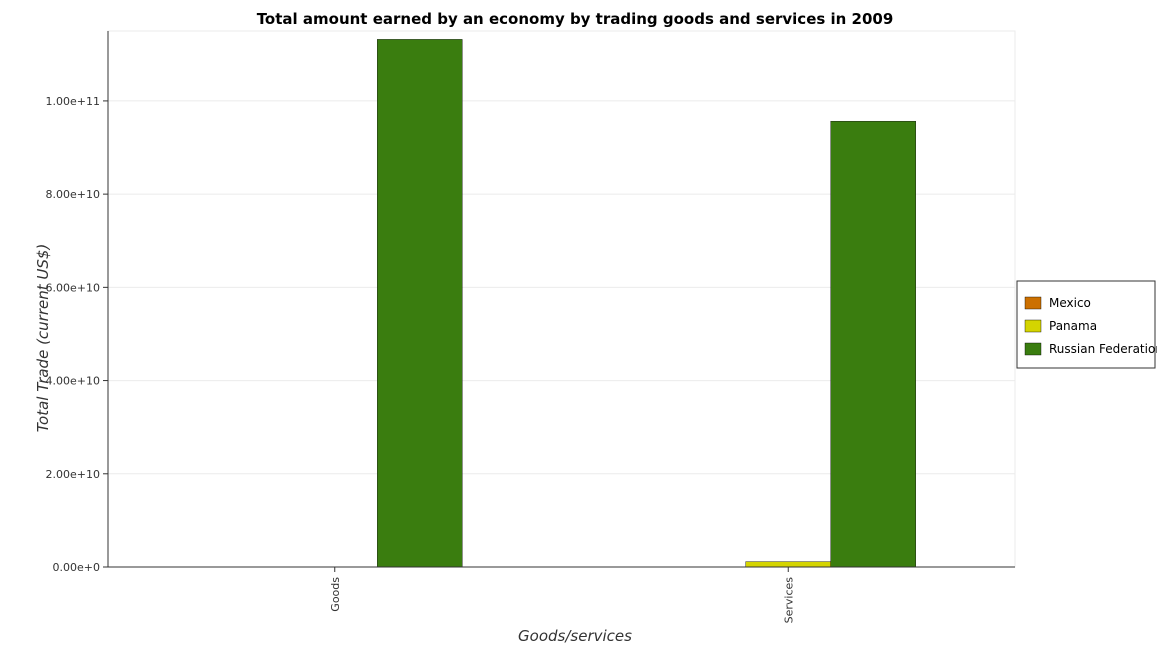  I want to click on legend-swatch-panama, so click(1033, 326).